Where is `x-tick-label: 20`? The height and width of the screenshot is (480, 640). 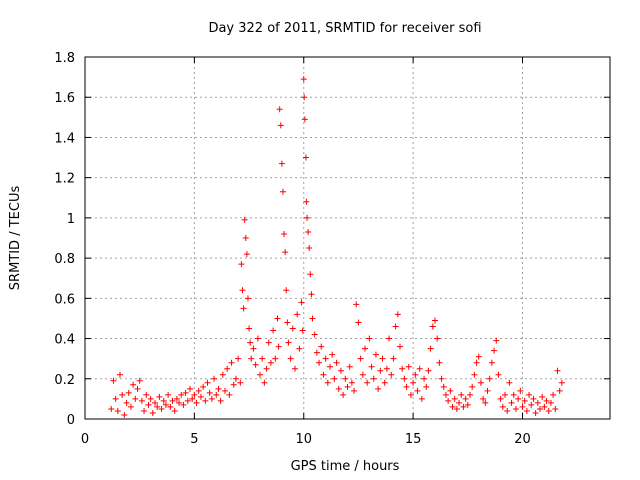
x-tick-label: 20 is located at coordinates (522, 439).